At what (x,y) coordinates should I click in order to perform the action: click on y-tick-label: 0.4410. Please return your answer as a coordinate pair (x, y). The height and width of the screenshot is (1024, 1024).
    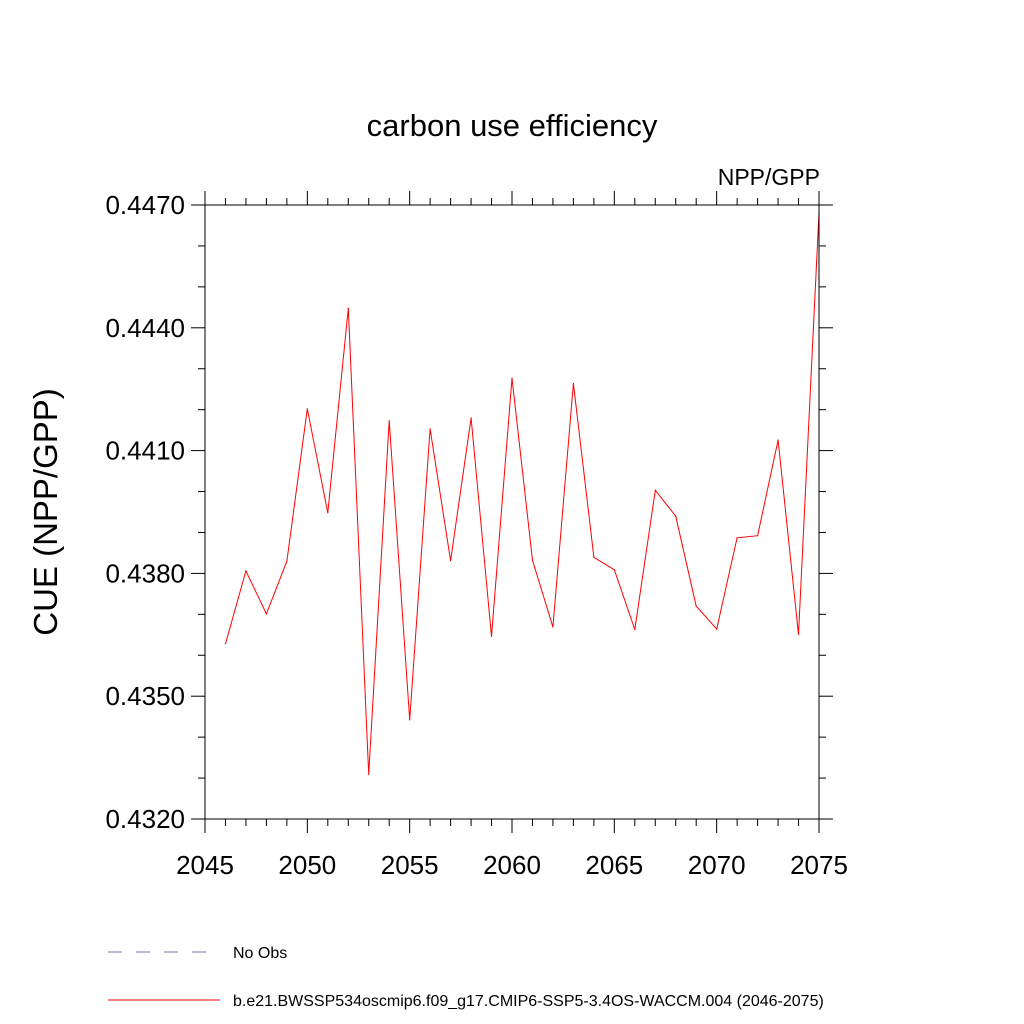
    Looking at the image, I should click on (145, 451).